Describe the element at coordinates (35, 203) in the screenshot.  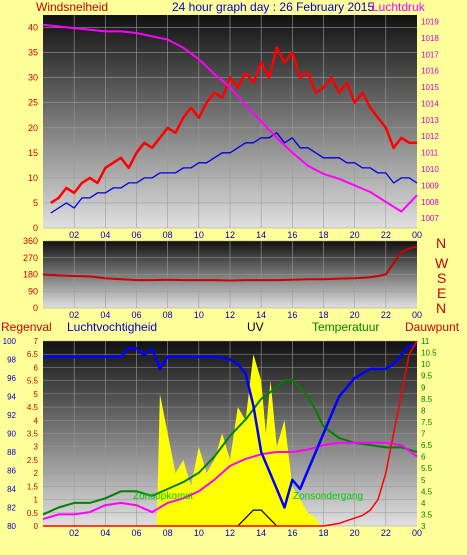
I see `wind-y-tick-label: 5` at that location.